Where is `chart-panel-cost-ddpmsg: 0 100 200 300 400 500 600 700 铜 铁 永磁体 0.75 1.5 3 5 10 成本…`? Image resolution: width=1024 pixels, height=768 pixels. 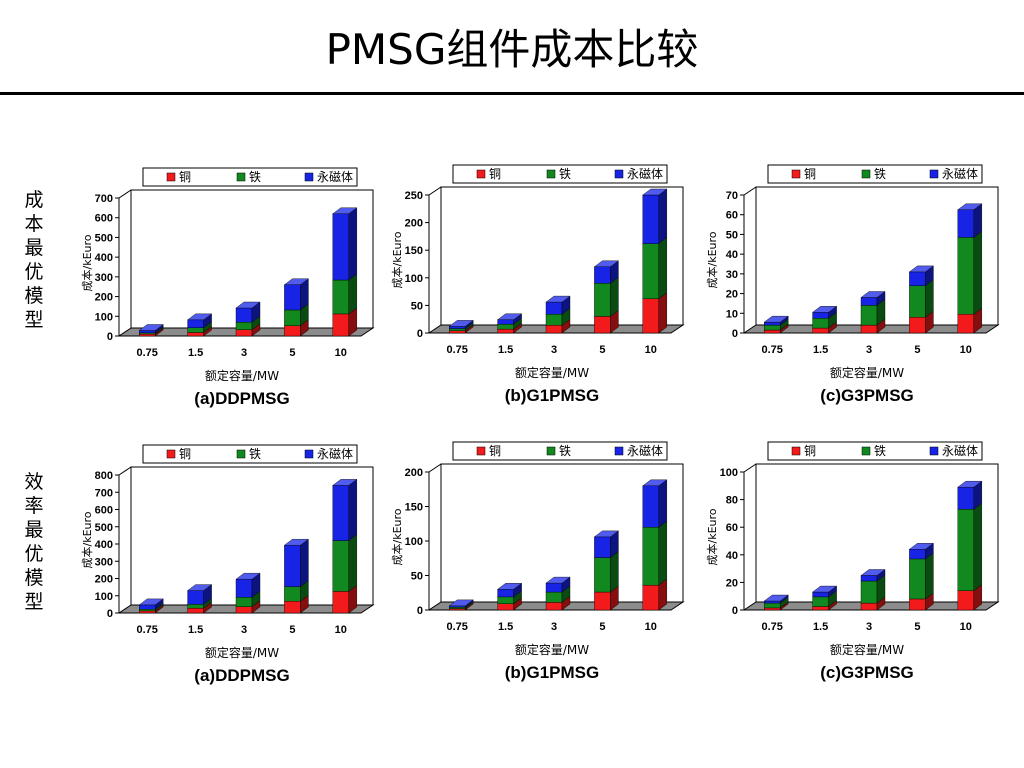
chart-panel-cost-ddpmsg: 0 100 200 300 400 500 600 700 铜 铁 永磁体 0.75 1.5 3 5 10 成本… is located at coordinates (235, 293).